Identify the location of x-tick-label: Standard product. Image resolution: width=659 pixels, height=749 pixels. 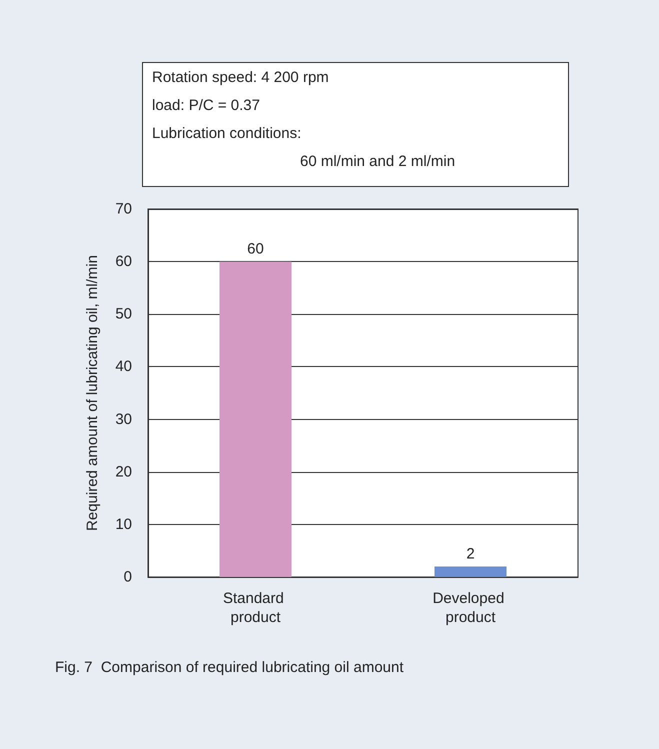
(255, 608).